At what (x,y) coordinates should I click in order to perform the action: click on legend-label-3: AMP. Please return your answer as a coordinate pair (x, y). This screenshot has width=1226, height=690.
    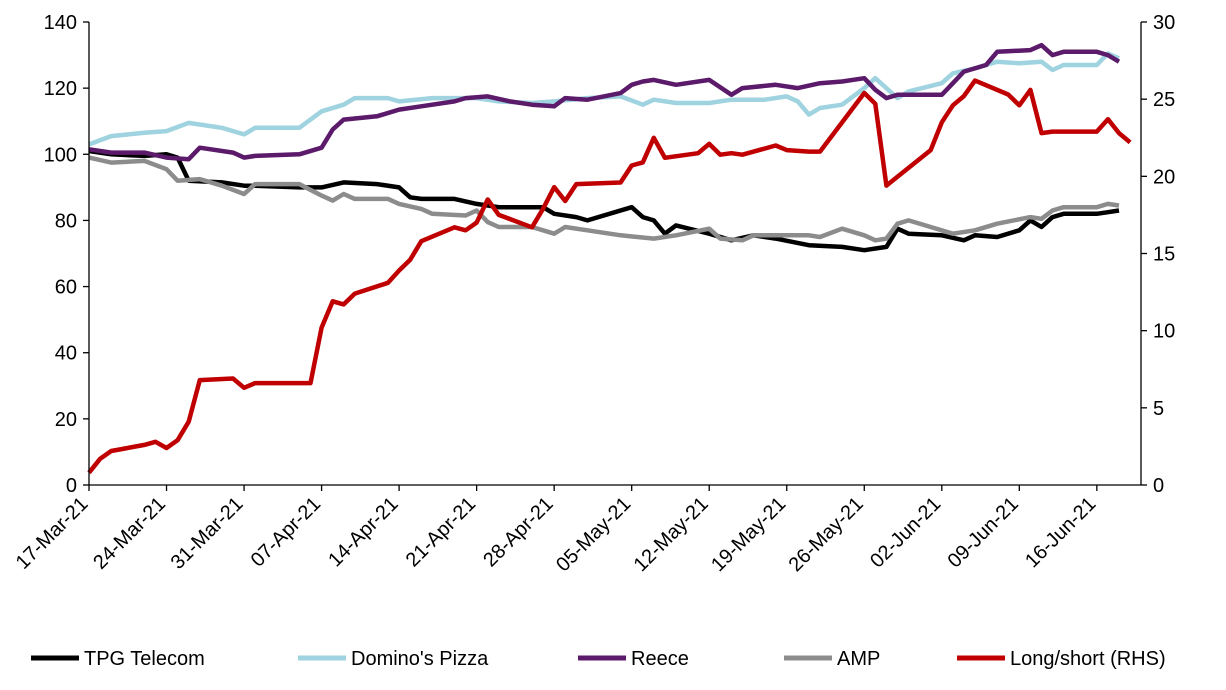
    Looking at the image, I should click on (858, 659).